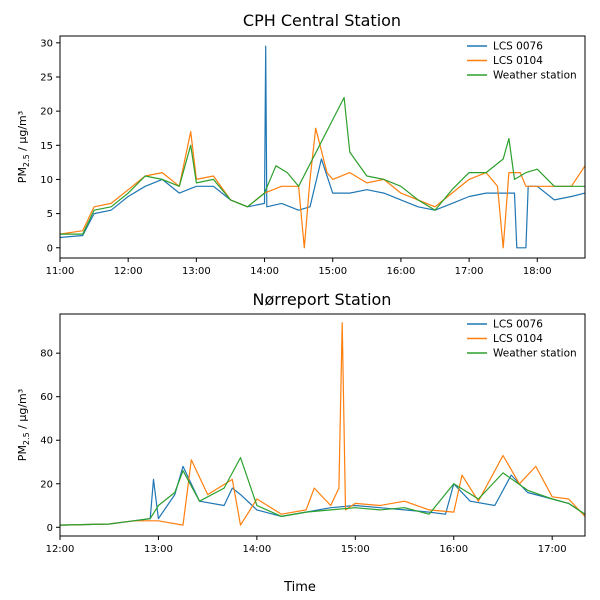 The width and height of the screenshot is (600, 600). Describe the element at coordinates (46, 441) in the screenshot. I see `y-tick-label: 40` at that location.